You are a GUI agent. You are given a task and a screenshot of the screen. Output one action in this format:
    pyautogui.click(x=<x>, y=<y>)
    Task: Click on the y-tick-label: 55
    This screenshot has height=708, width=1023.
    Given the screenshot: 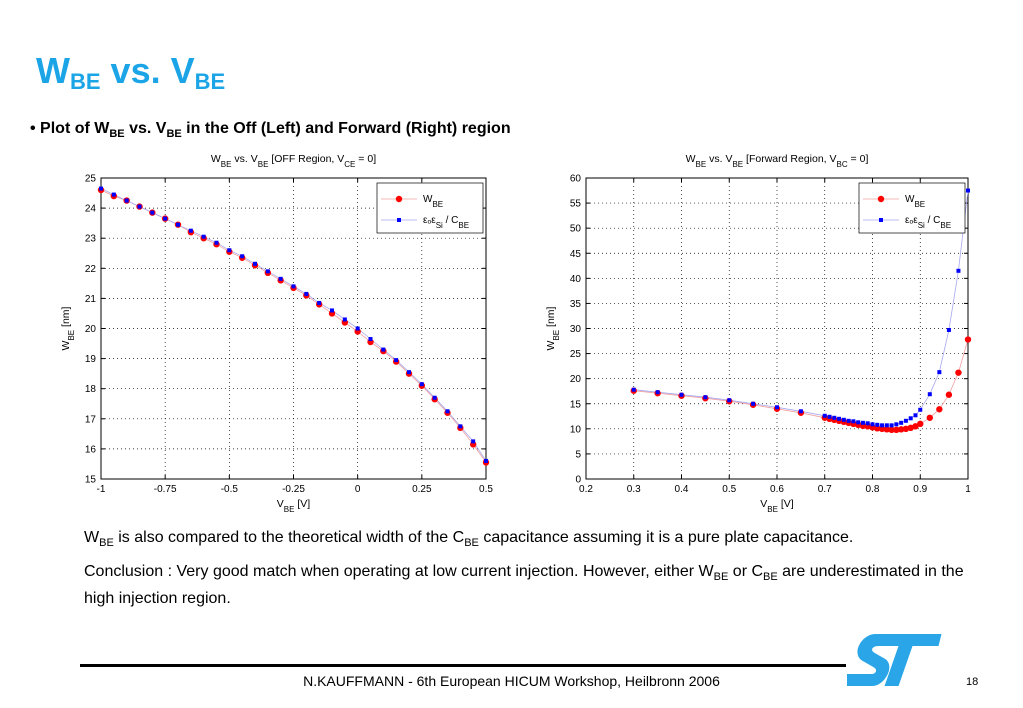 What is the action you would take?
    pyautogui.click(x=576, y=204)
    